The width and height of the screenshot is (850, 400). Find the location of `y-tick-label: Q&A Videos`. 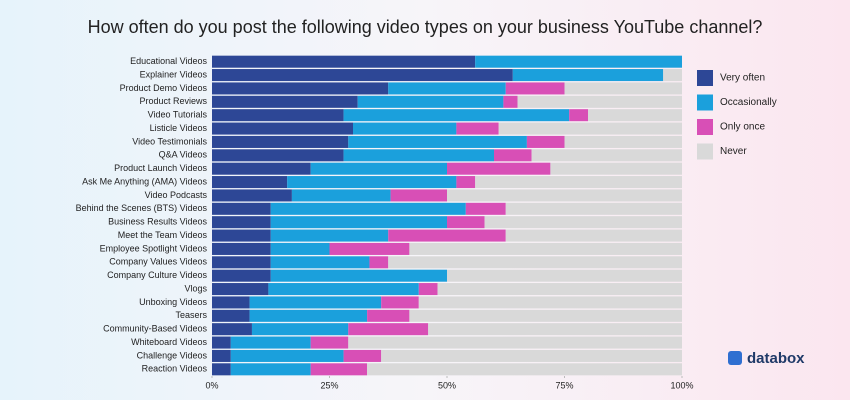

y-tick-label: Q&A Videos is located at coordinates (183, 155).